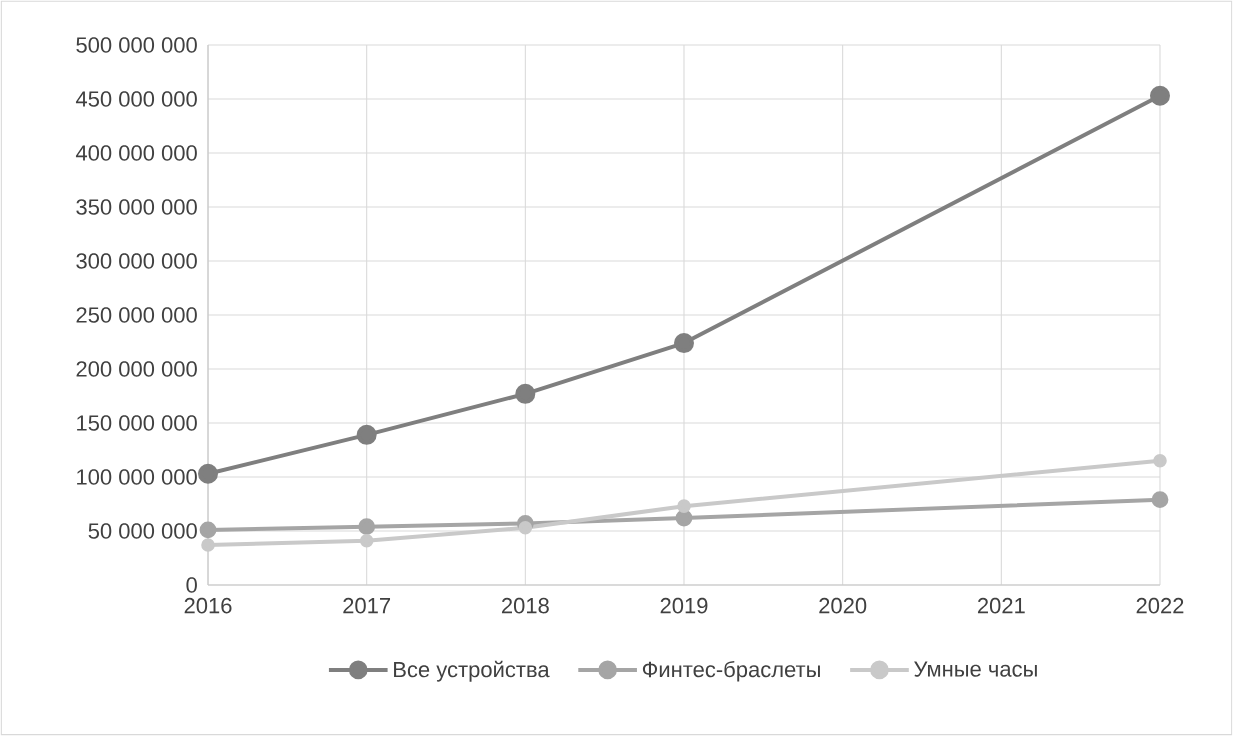 The image size is (1233, 736). I want to click on x-tick-label: 2021, so click(1001, 605).